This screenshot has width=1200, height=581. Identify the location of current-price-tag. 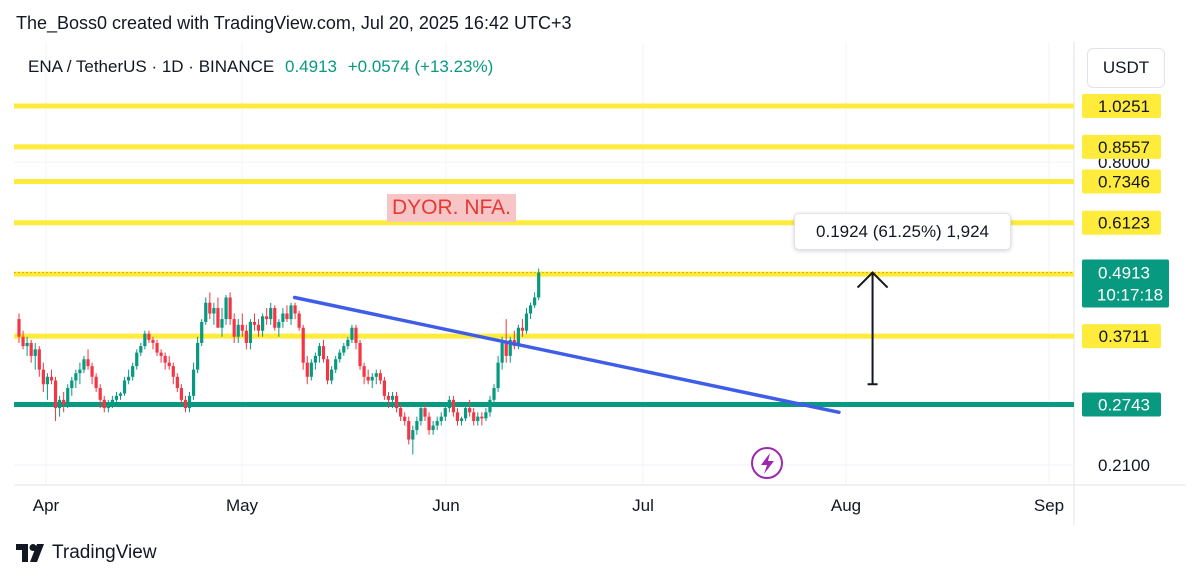
(1125, 283).